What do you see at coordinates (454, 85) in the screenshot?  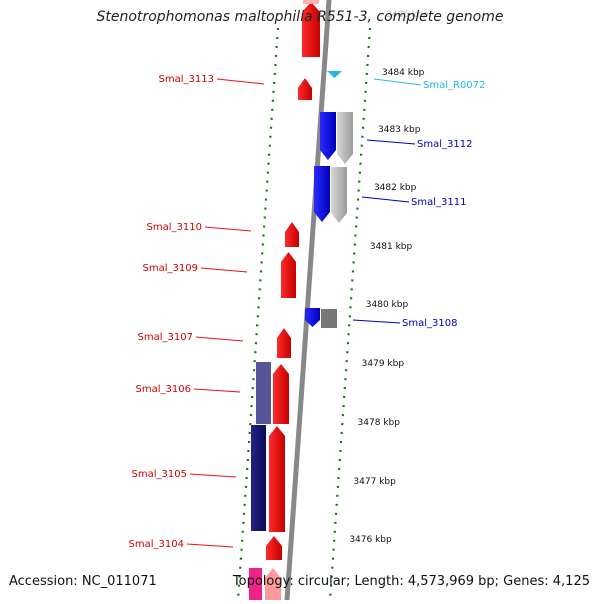 I see `gene-label-smal_r0072: Smal_R0072` at bounding box center [454, 85].